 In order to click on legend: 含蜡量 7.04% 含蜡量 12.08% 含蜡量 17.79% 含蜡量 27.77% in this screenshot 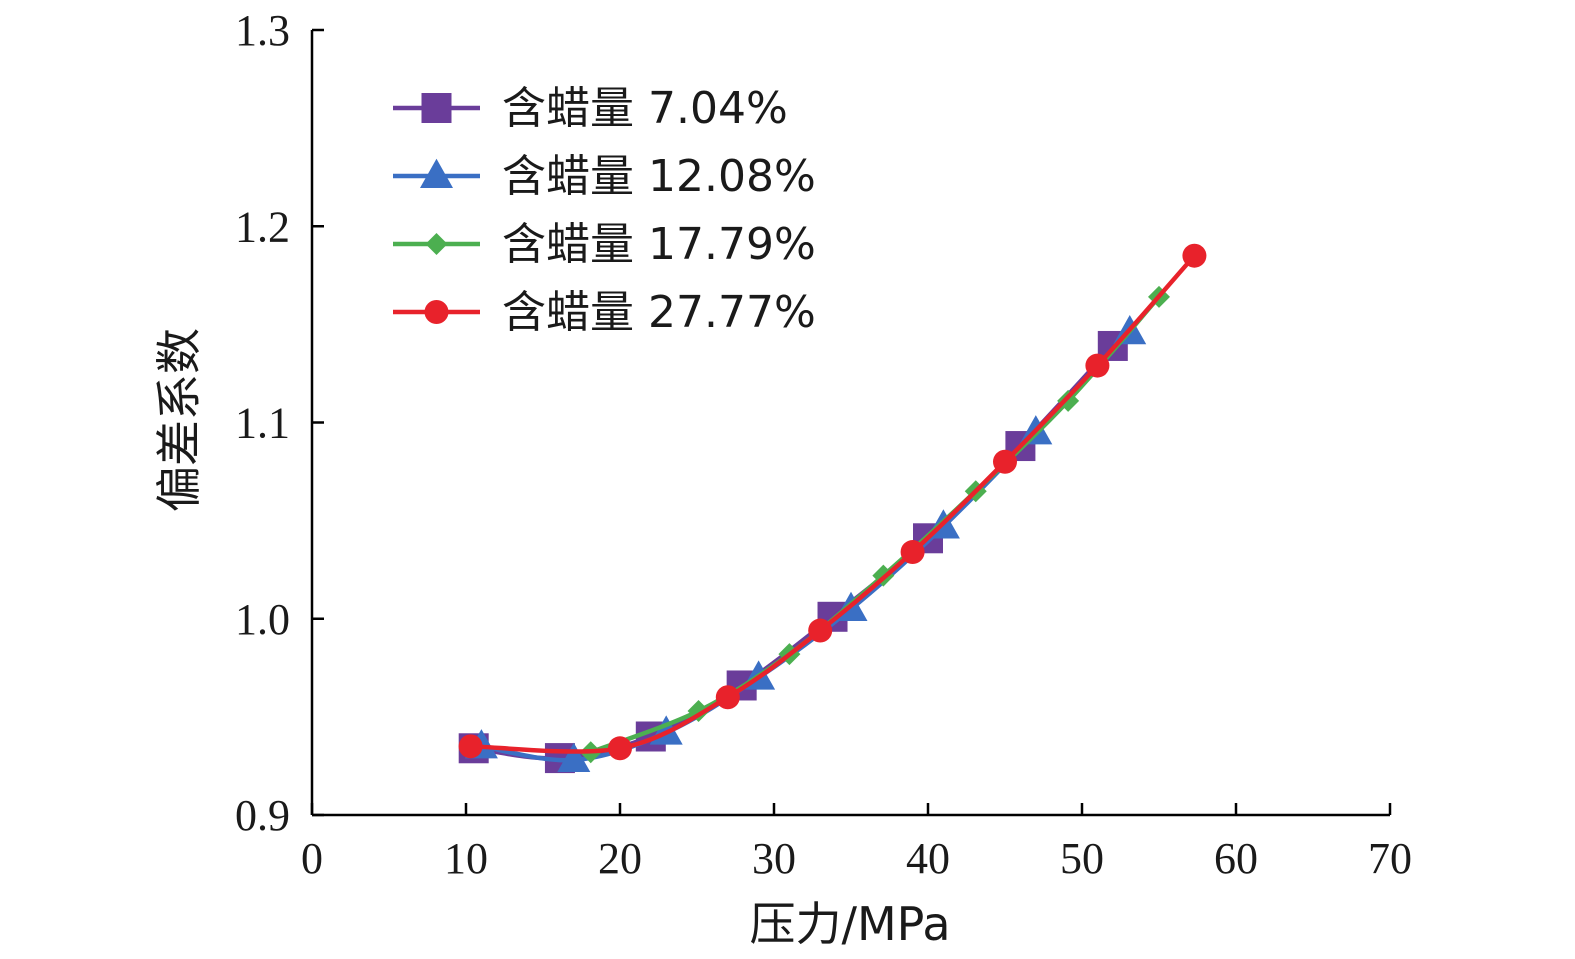, I will do `click(604, 210)`.